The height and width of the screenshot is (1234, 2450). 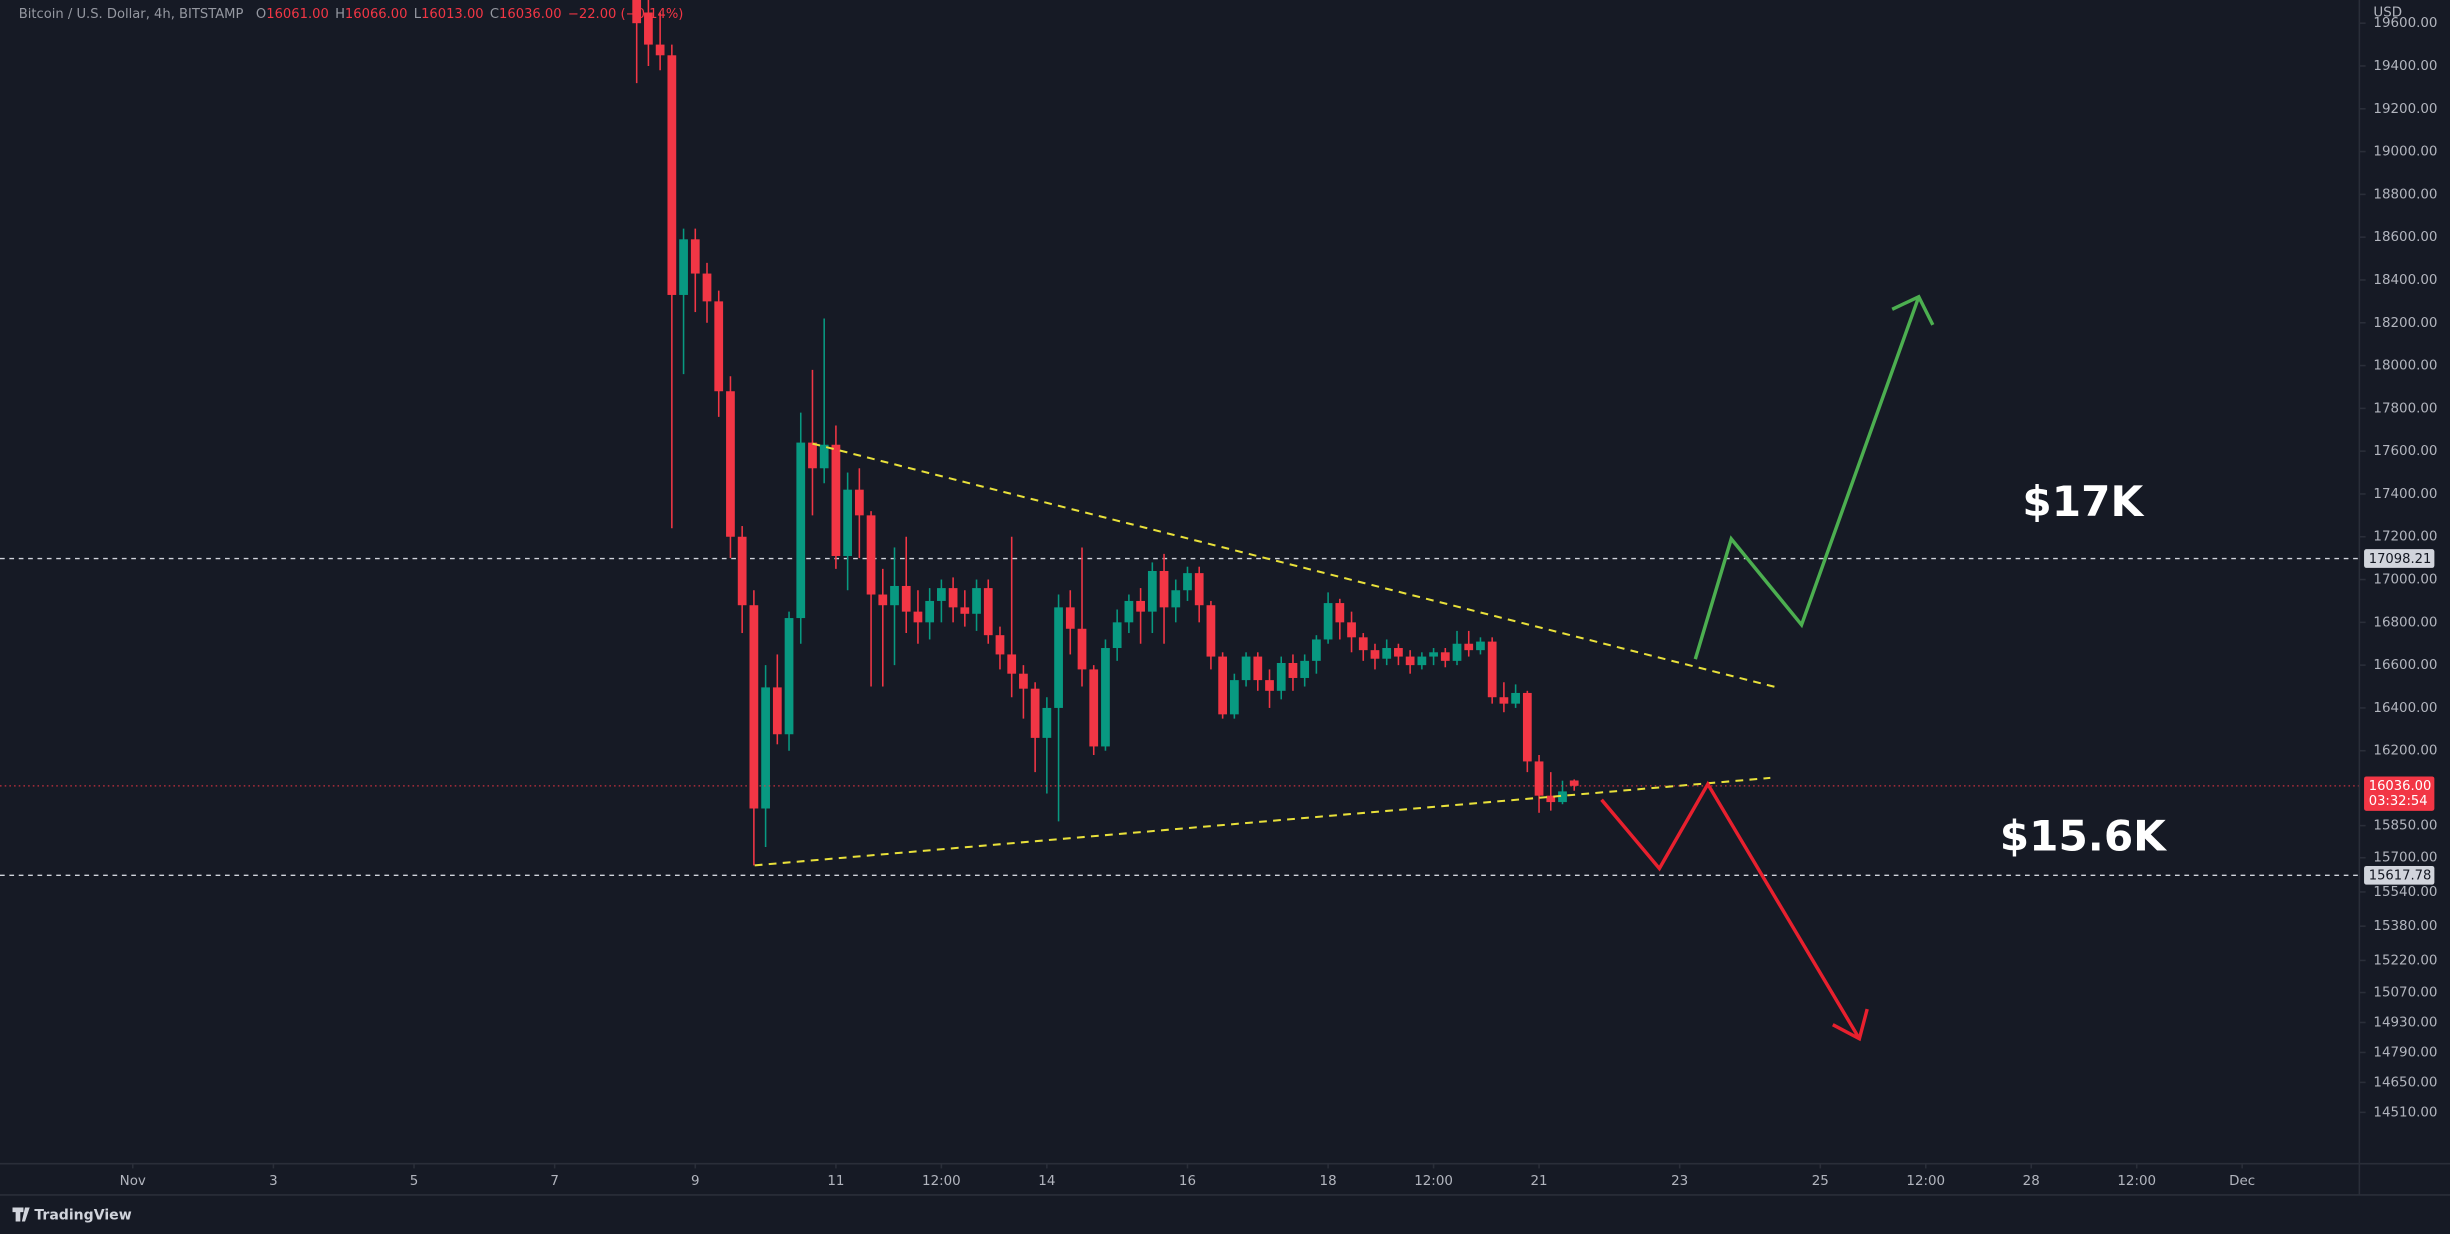 What do you see at coordinates (2405, 926) in the screenshot?
I see `y-tick-label: 15380.00` at bounding box center [2405, 926].